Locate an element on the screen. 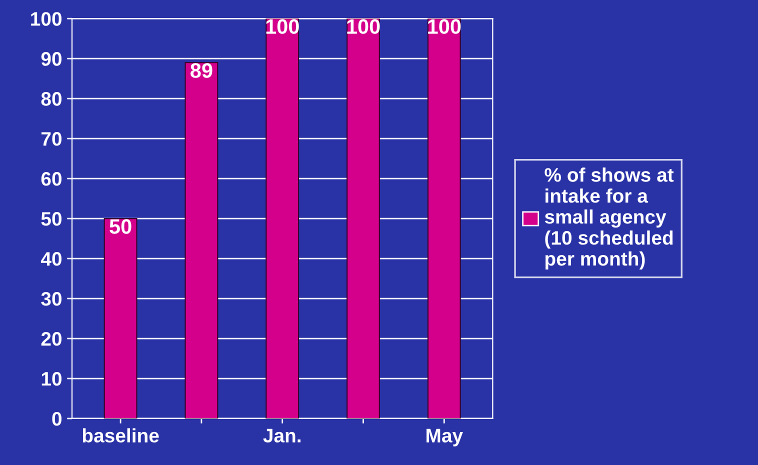 This screenshot has height=465, width=758. y-tick-label: 100 is located at coordinates (46, 19).